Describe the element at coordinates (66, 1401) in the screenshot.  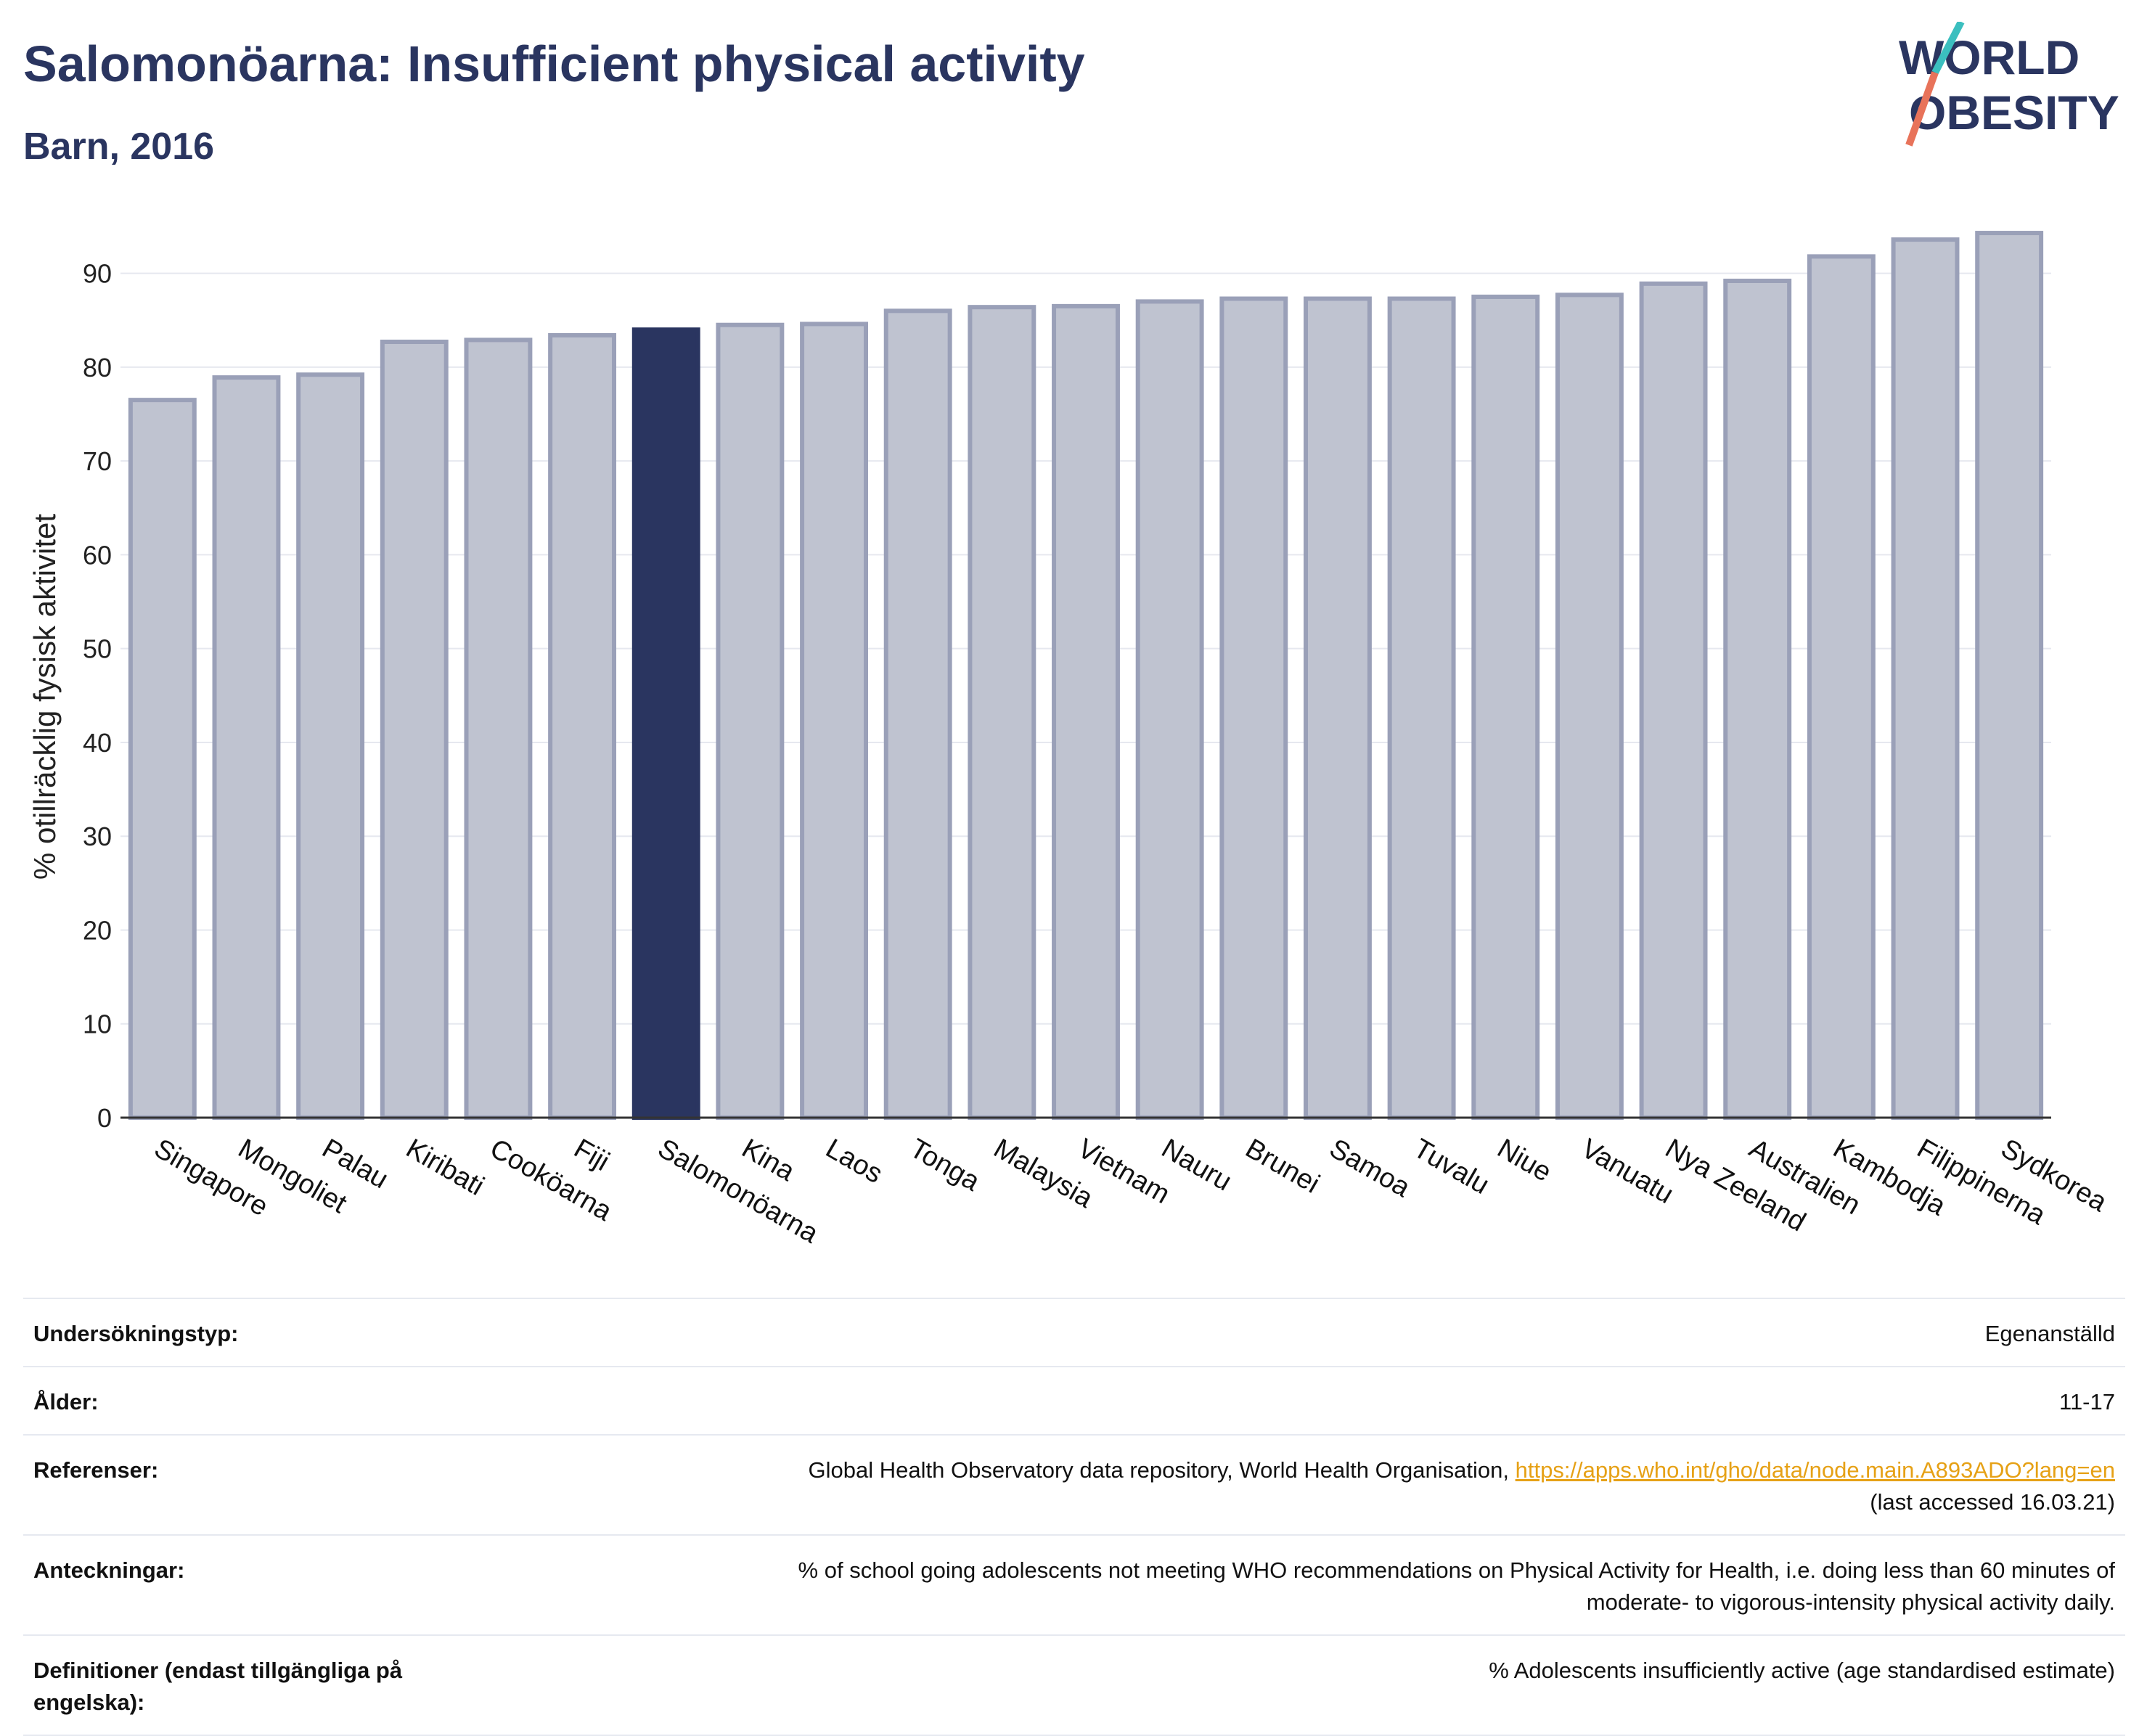
I see `info-label: Ålder:` at that location.